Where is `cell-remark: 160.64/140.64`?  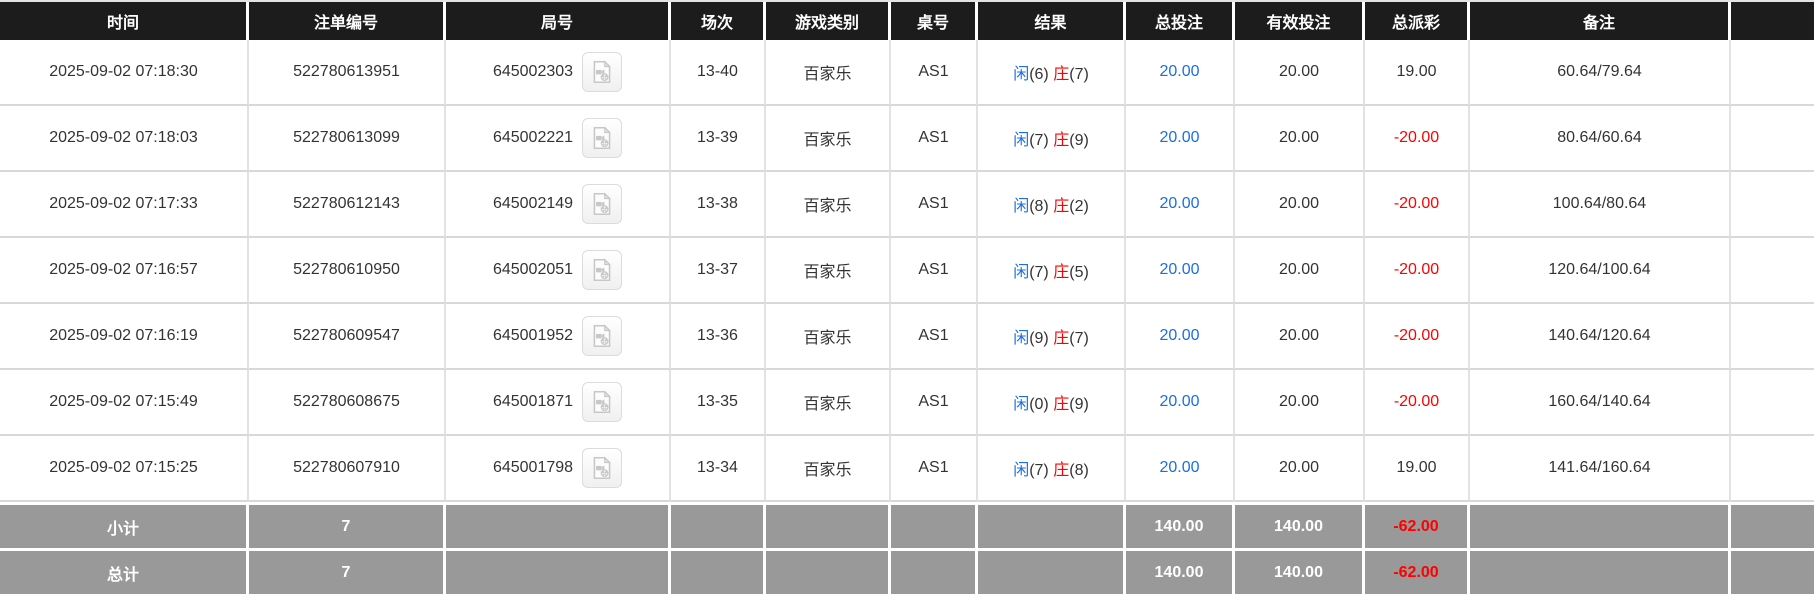 cell-remark: 160.64/140.64 is located at coordinates (1600, 403).